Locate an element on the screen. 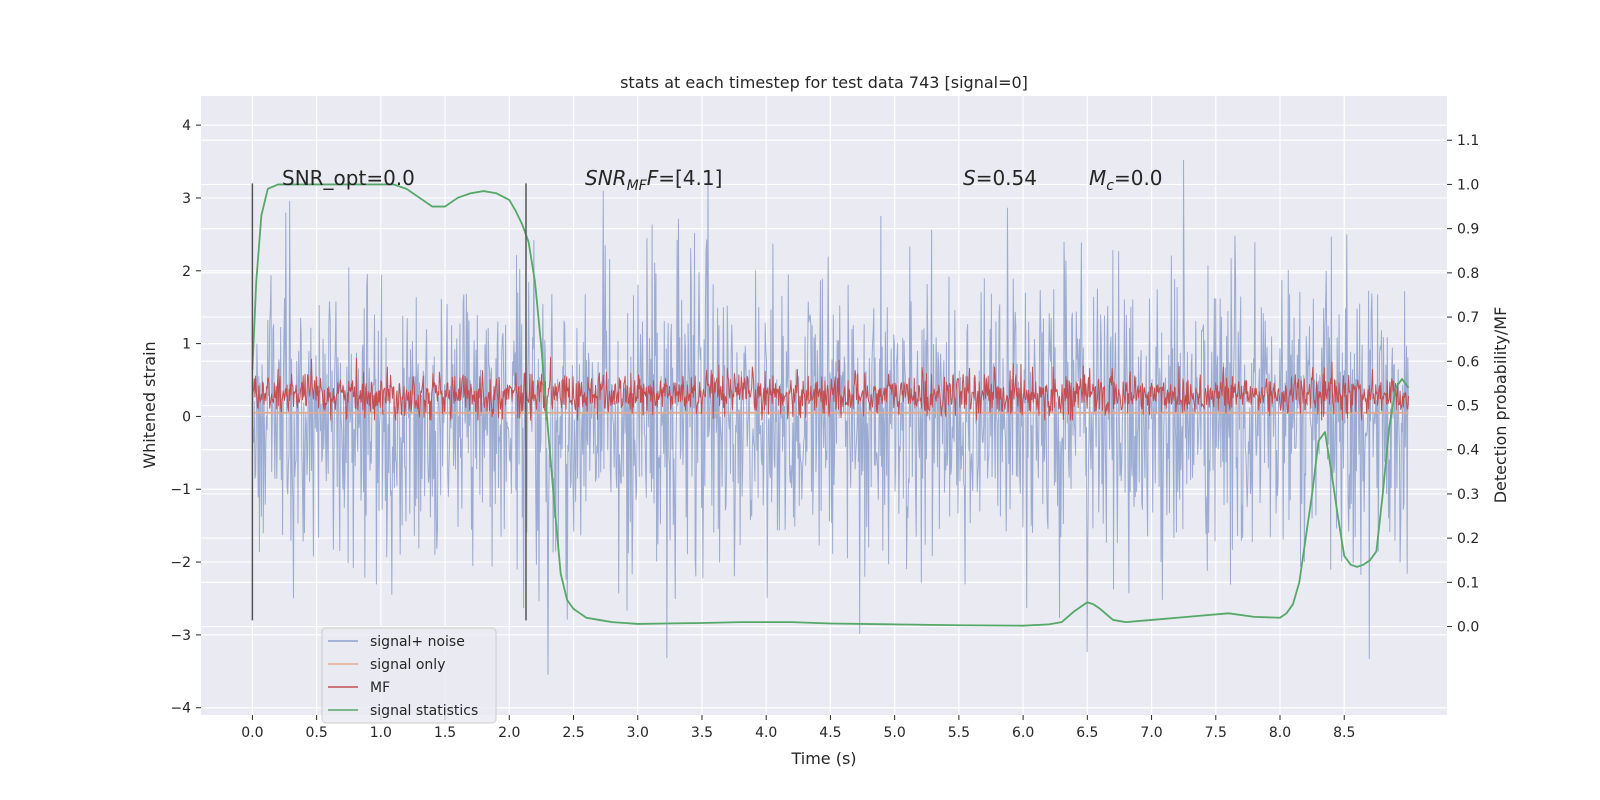 The image size is (1600, 800). legend-label-signal-noise: signal+ noise is located at coordinates (417, 642).